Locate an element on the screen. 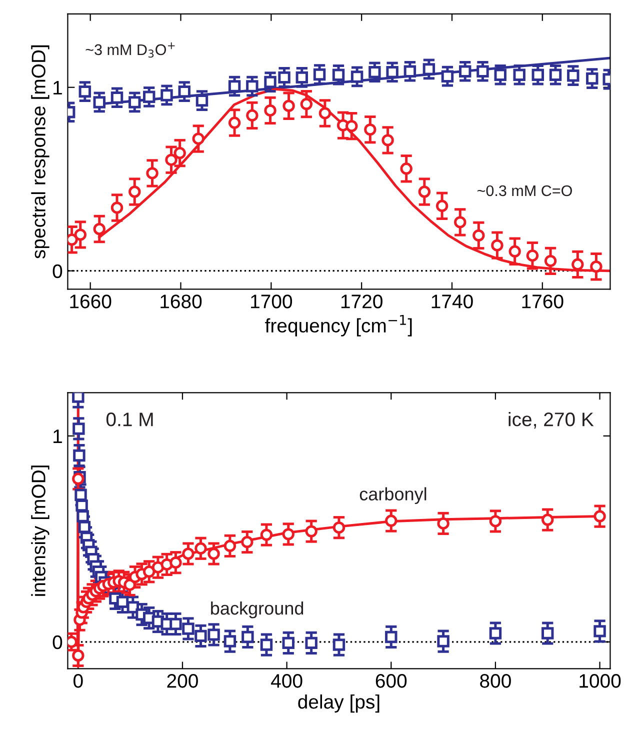  x-tick-label: 200 is located at coordinates (182, 681).